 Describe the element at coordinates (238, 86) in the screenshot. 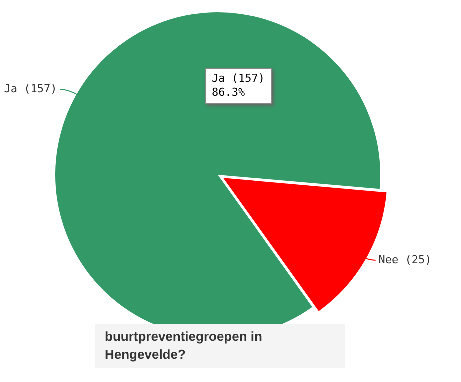

I see `text: Ja (157) 86.3%` at that location.